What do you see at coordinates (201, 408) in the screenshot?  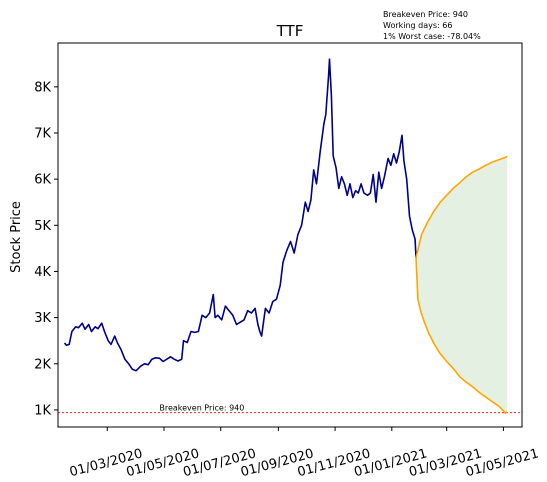 I see `breakeven-label: Breakeven Price: 940` at bounding box center [201, 408].